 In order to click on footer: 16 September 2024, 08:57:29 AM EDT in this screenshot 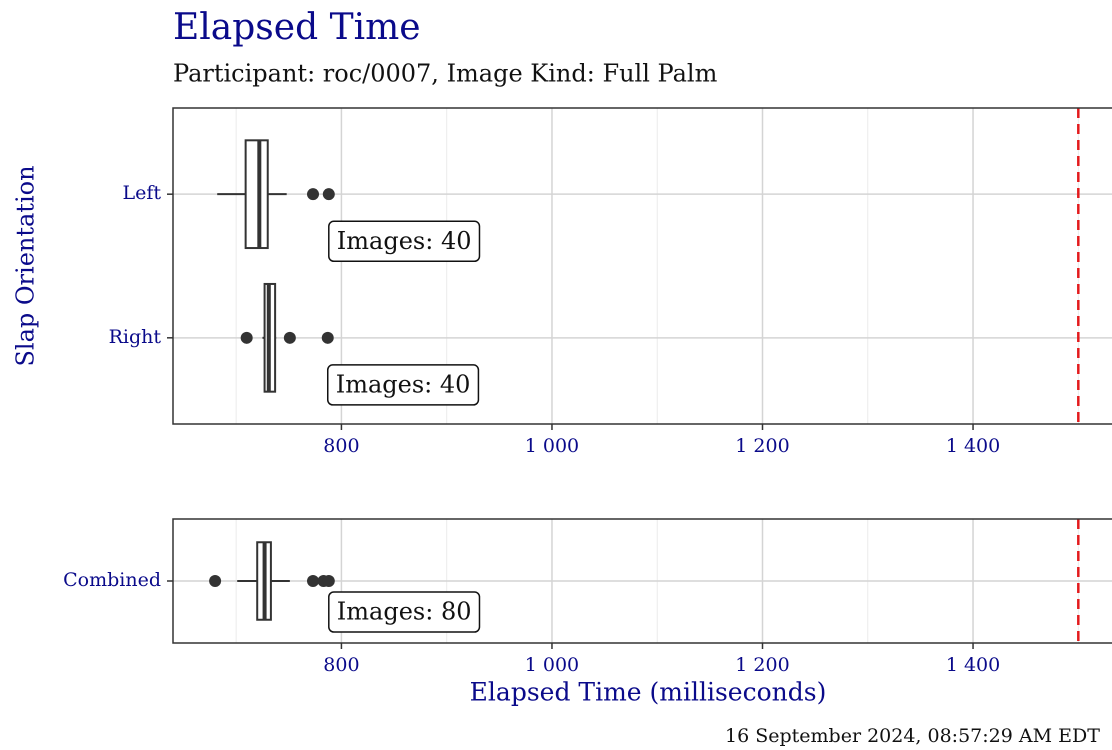, I will do `click(912, 736)`.